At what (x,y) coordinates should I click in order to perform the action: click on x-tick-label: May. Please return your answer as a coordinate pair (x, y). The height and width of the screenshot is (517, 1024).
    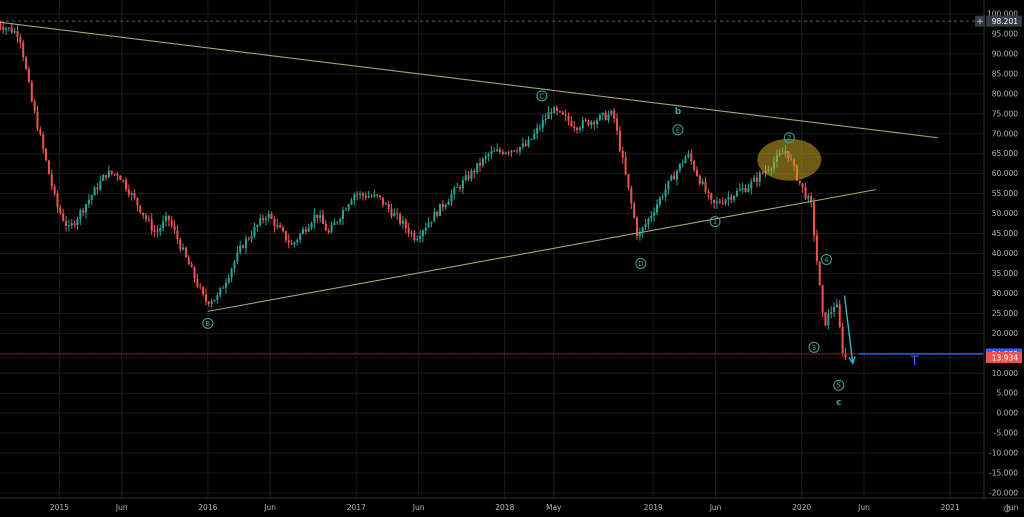
    Looking at the image, I should click on (554, 507).